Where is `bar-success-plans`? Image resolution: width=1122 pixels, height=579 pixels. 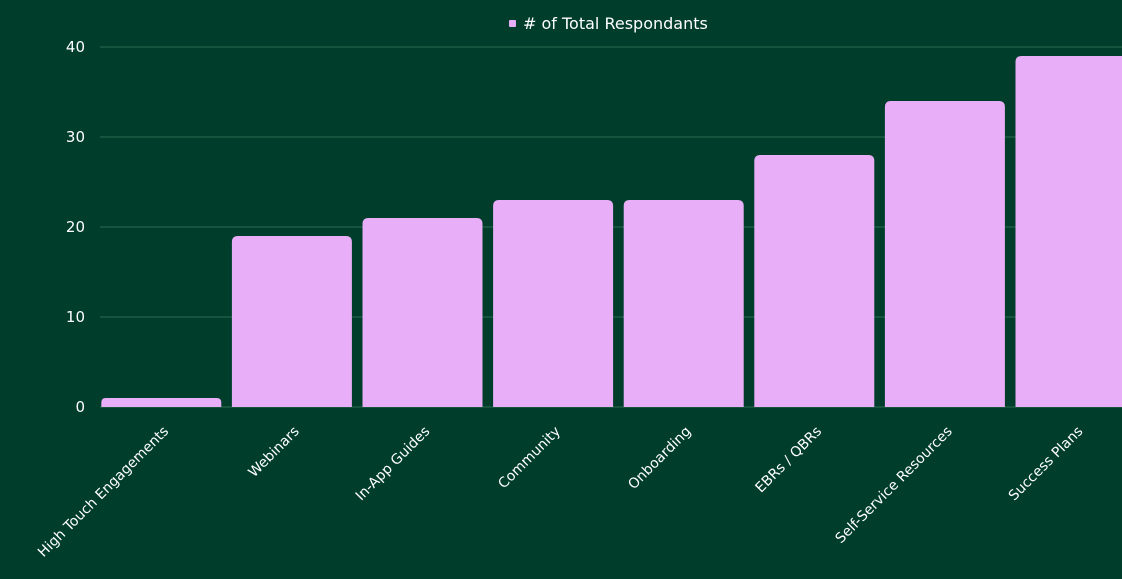
bar-success-plans is located at coordinates (1068, 231).